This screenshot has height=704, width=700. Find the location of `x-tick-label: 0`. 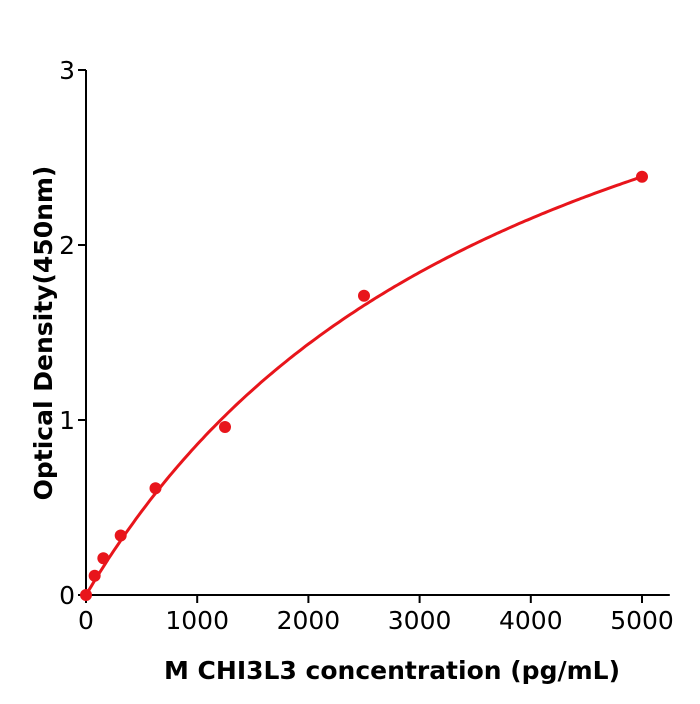

x-tick-label: 0 is located at coordinates (86, 620).